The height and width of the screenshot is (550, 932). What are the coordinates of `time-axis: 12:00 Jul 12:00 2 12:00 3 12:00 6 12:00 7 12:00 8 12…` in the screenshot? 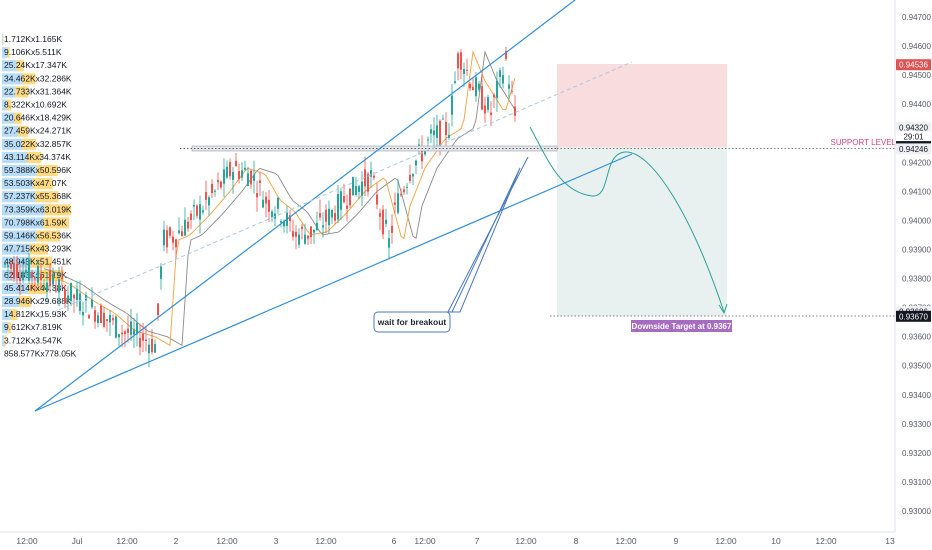 It's located at (455, 541).